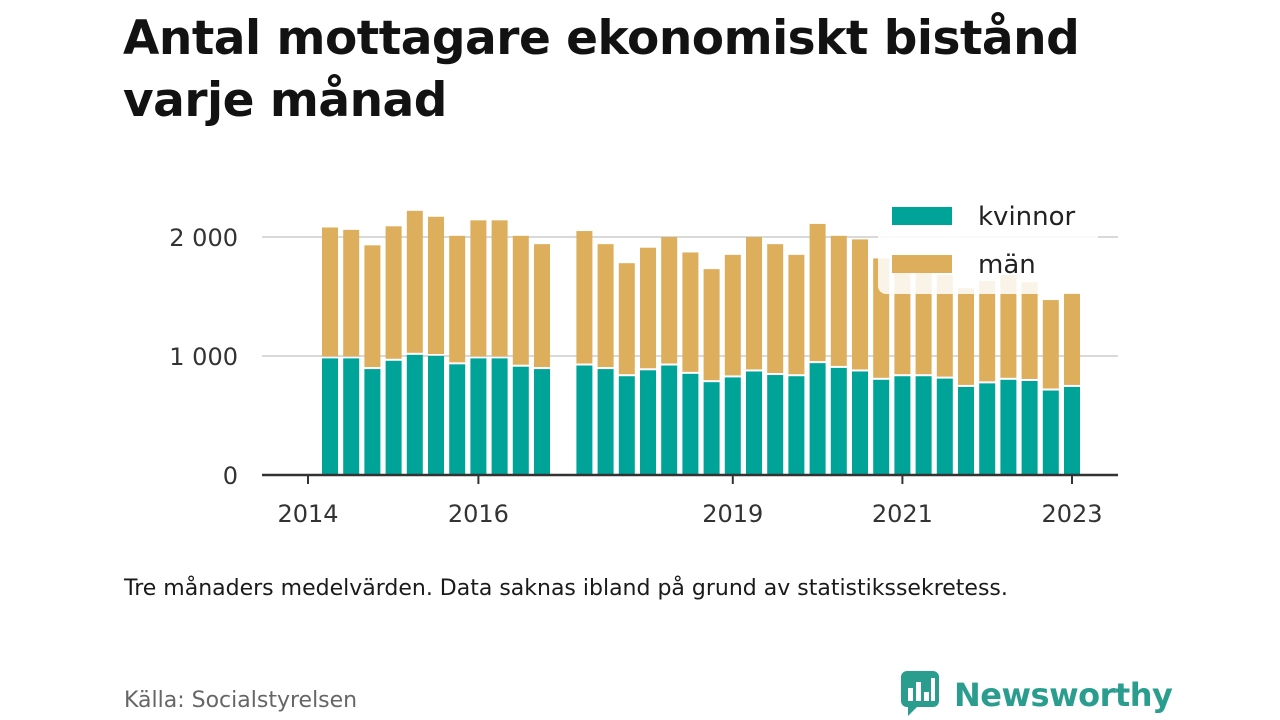 Image resolution: width=1280 pixels, height=720 pixels. What do you see at coordinates (732, 514) in the screenshot?
I see `x-tick-label: 2019` at bounding box center [732, 514].